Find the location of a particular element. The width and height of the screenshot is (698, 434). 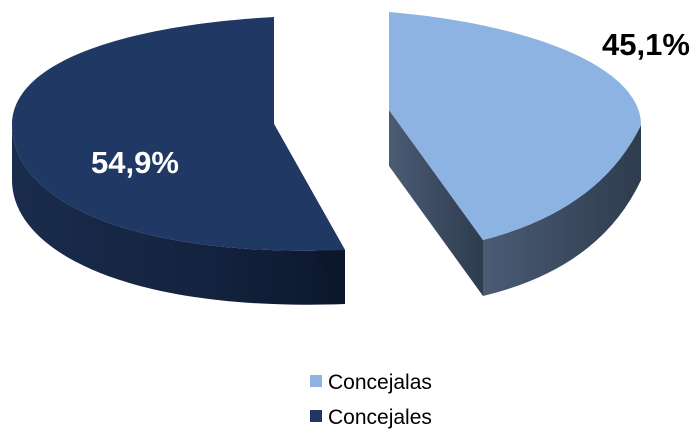

legend-item-concejalas: Concejalas is located at coordinates (371, 382).